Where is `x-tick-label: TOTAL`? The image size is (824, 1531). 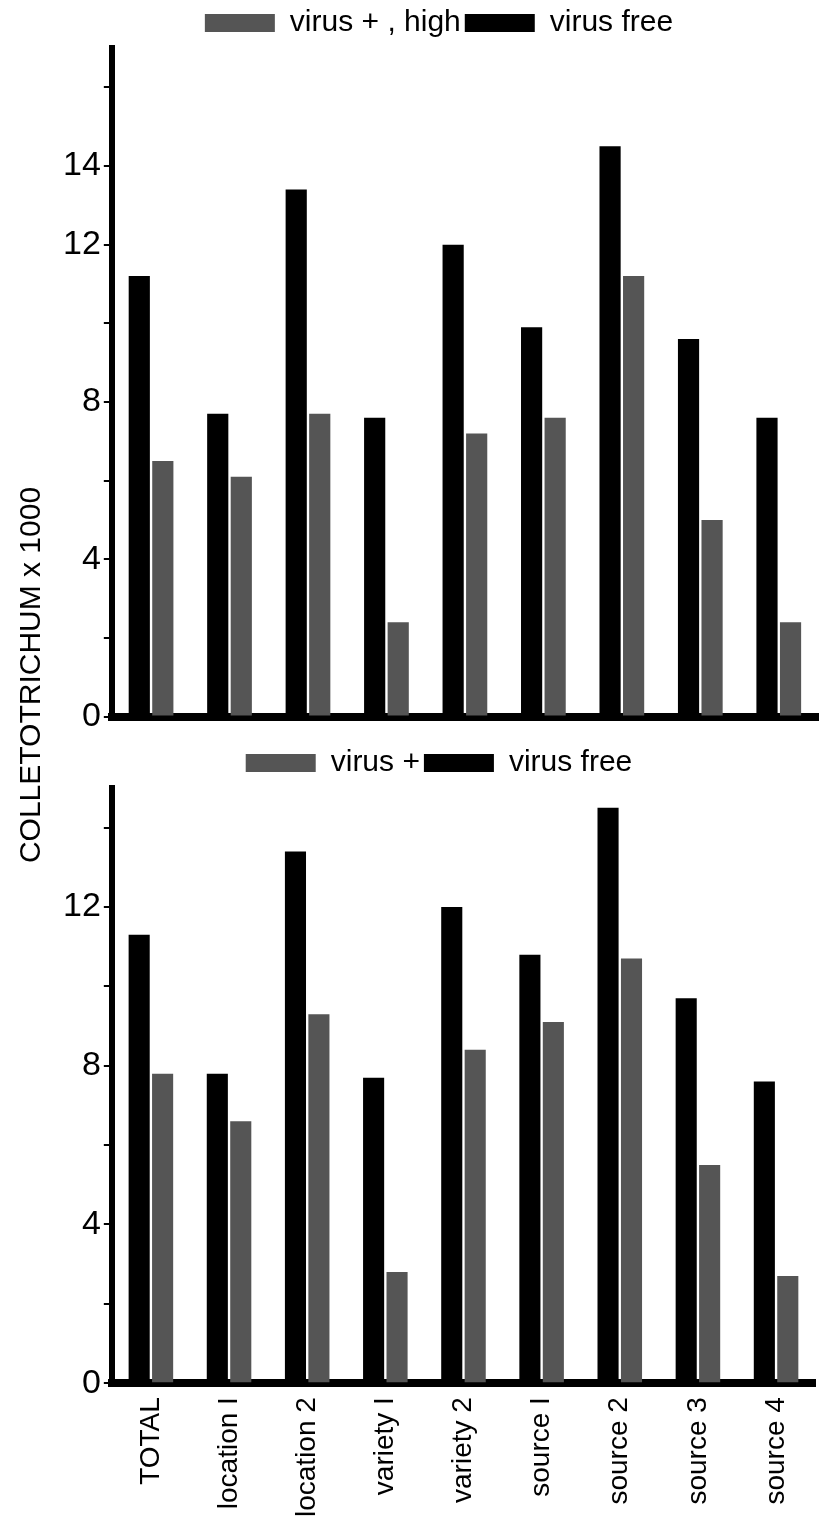 x-tick-label: TOTAL is located at coordinates (149, 1441).